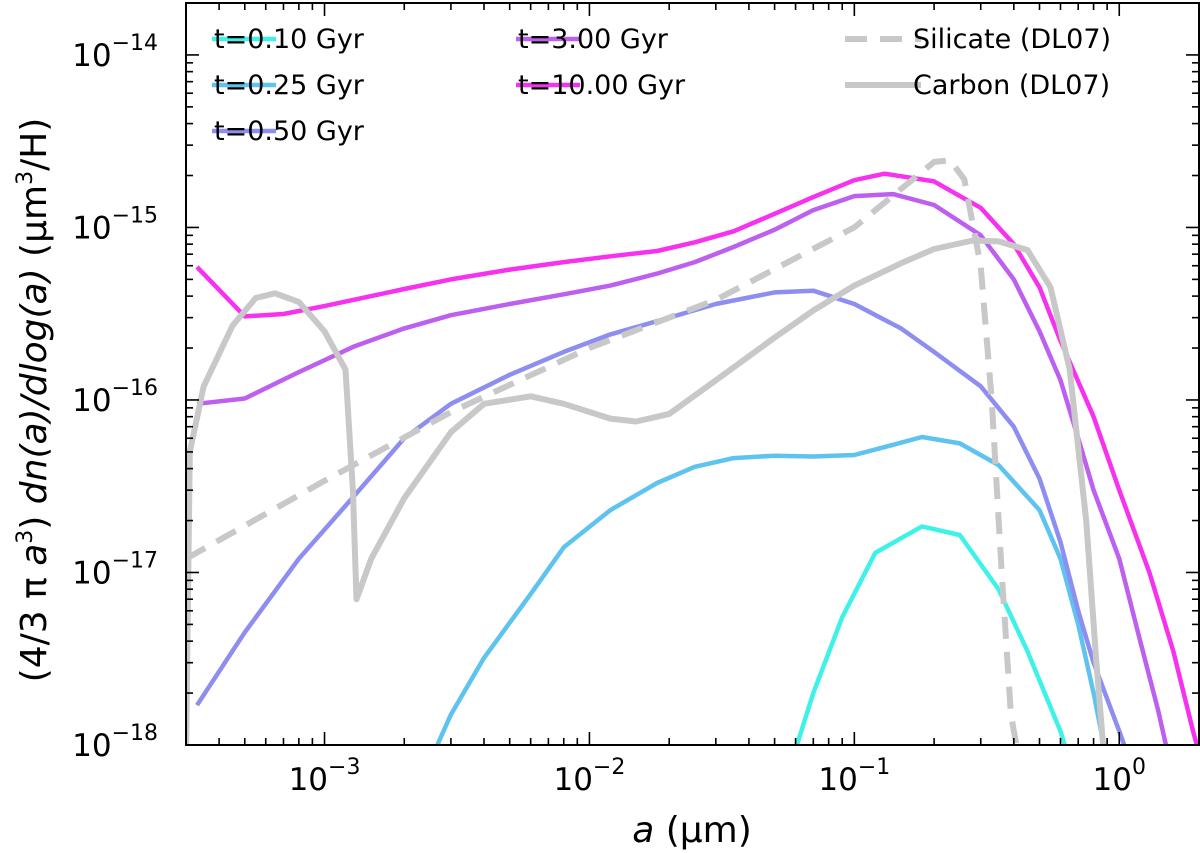 This screenshot has height=853, width=1200. Describe the element at coordinates (1119, 776) in the screenshot. I see `x-tick-label: 10⁰` at that location.